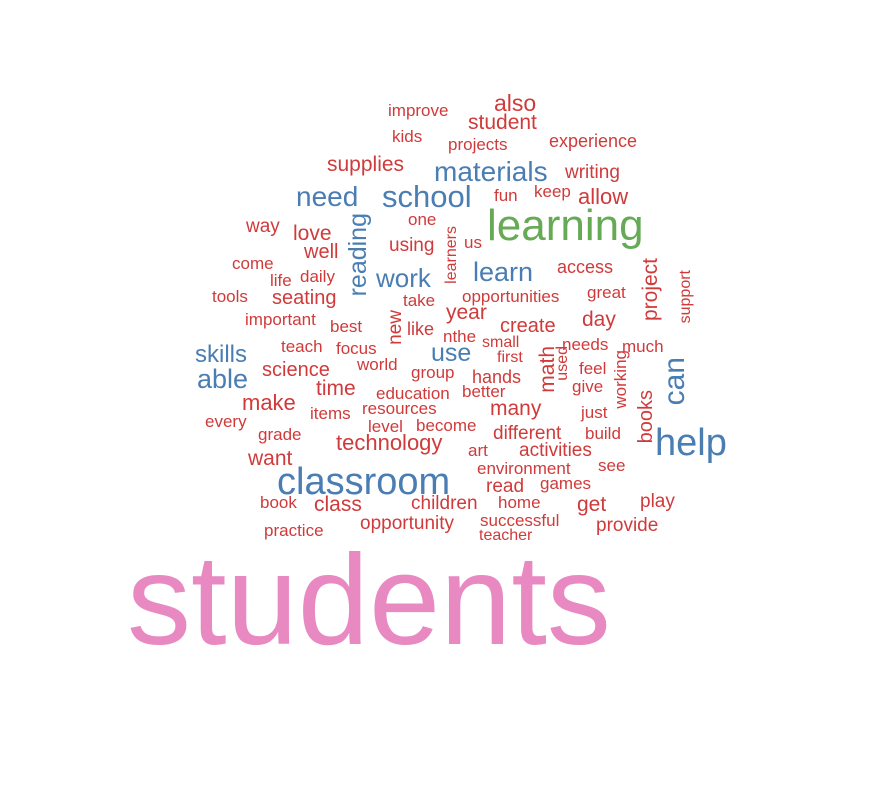 This screenshot has width=884, height=806. Describe the element at coordinates (478, 450) in the screenshot. I see `word: art` at that location.